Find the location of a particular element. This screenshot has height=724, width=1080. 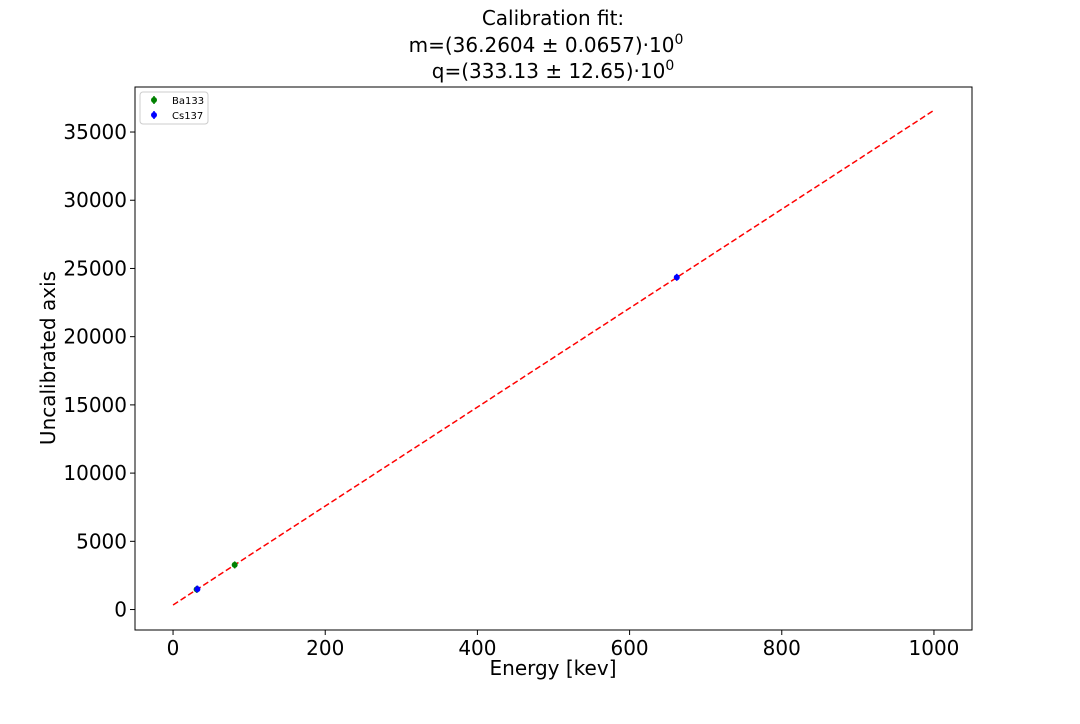

y-tick-label: 10000 is located at coordinates (95, 473).